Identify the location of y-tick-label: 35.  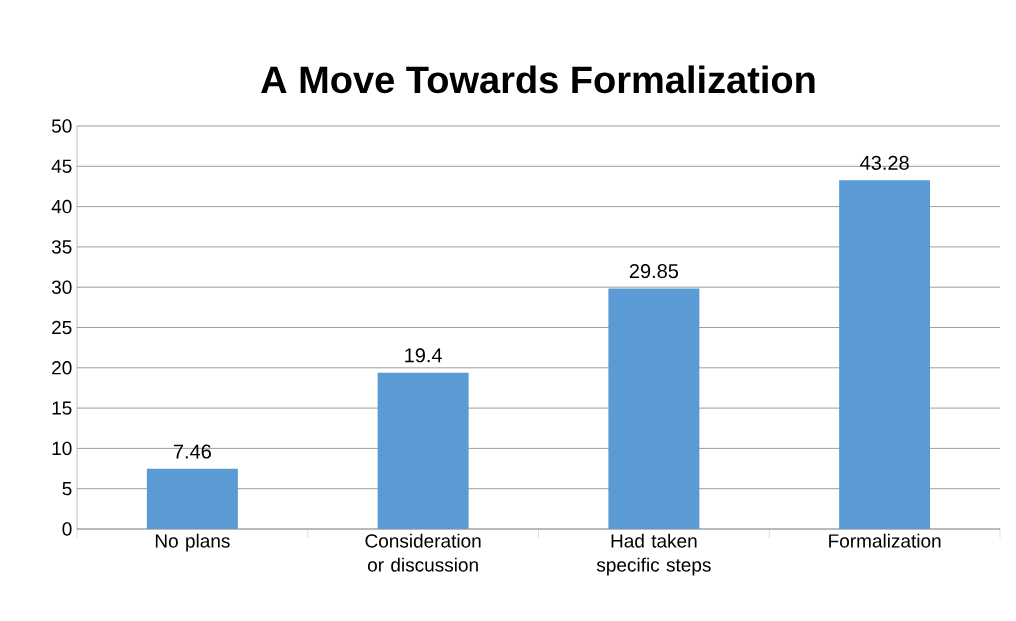
(61, 247).